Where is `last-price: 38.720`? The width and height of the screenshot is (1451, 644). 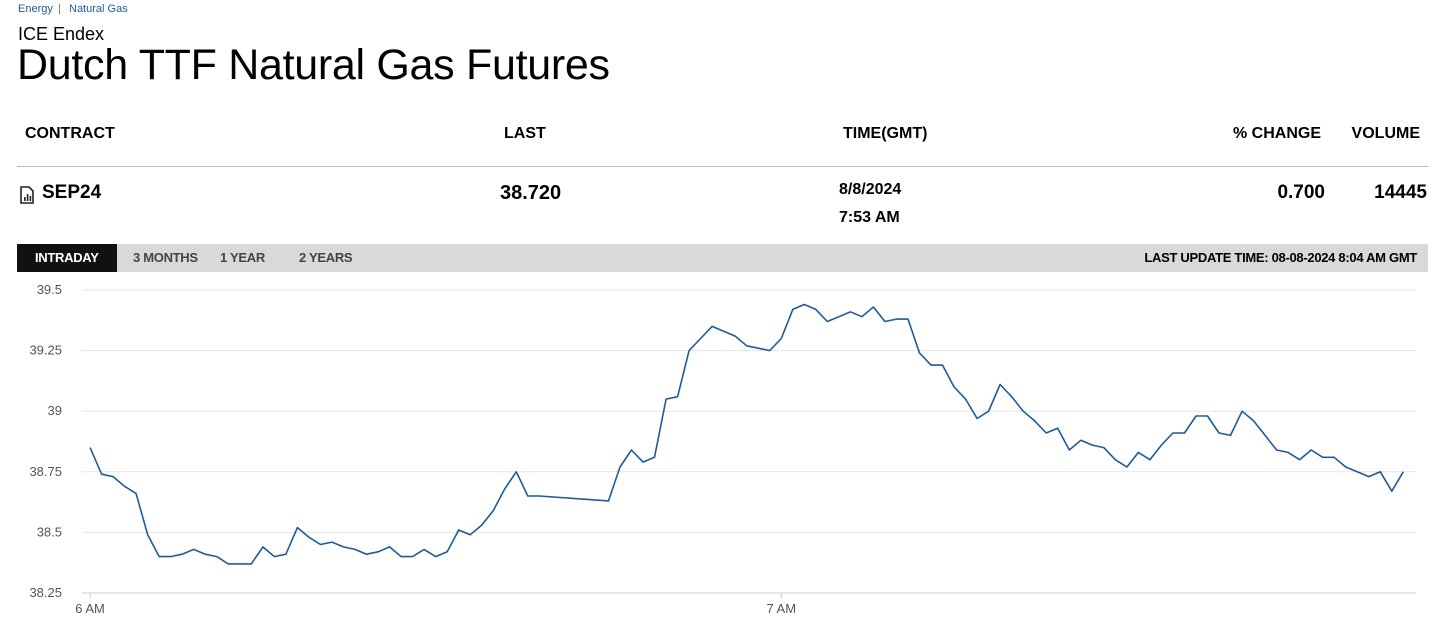
last-price: 38.720 is located at coordinates (531, 193).